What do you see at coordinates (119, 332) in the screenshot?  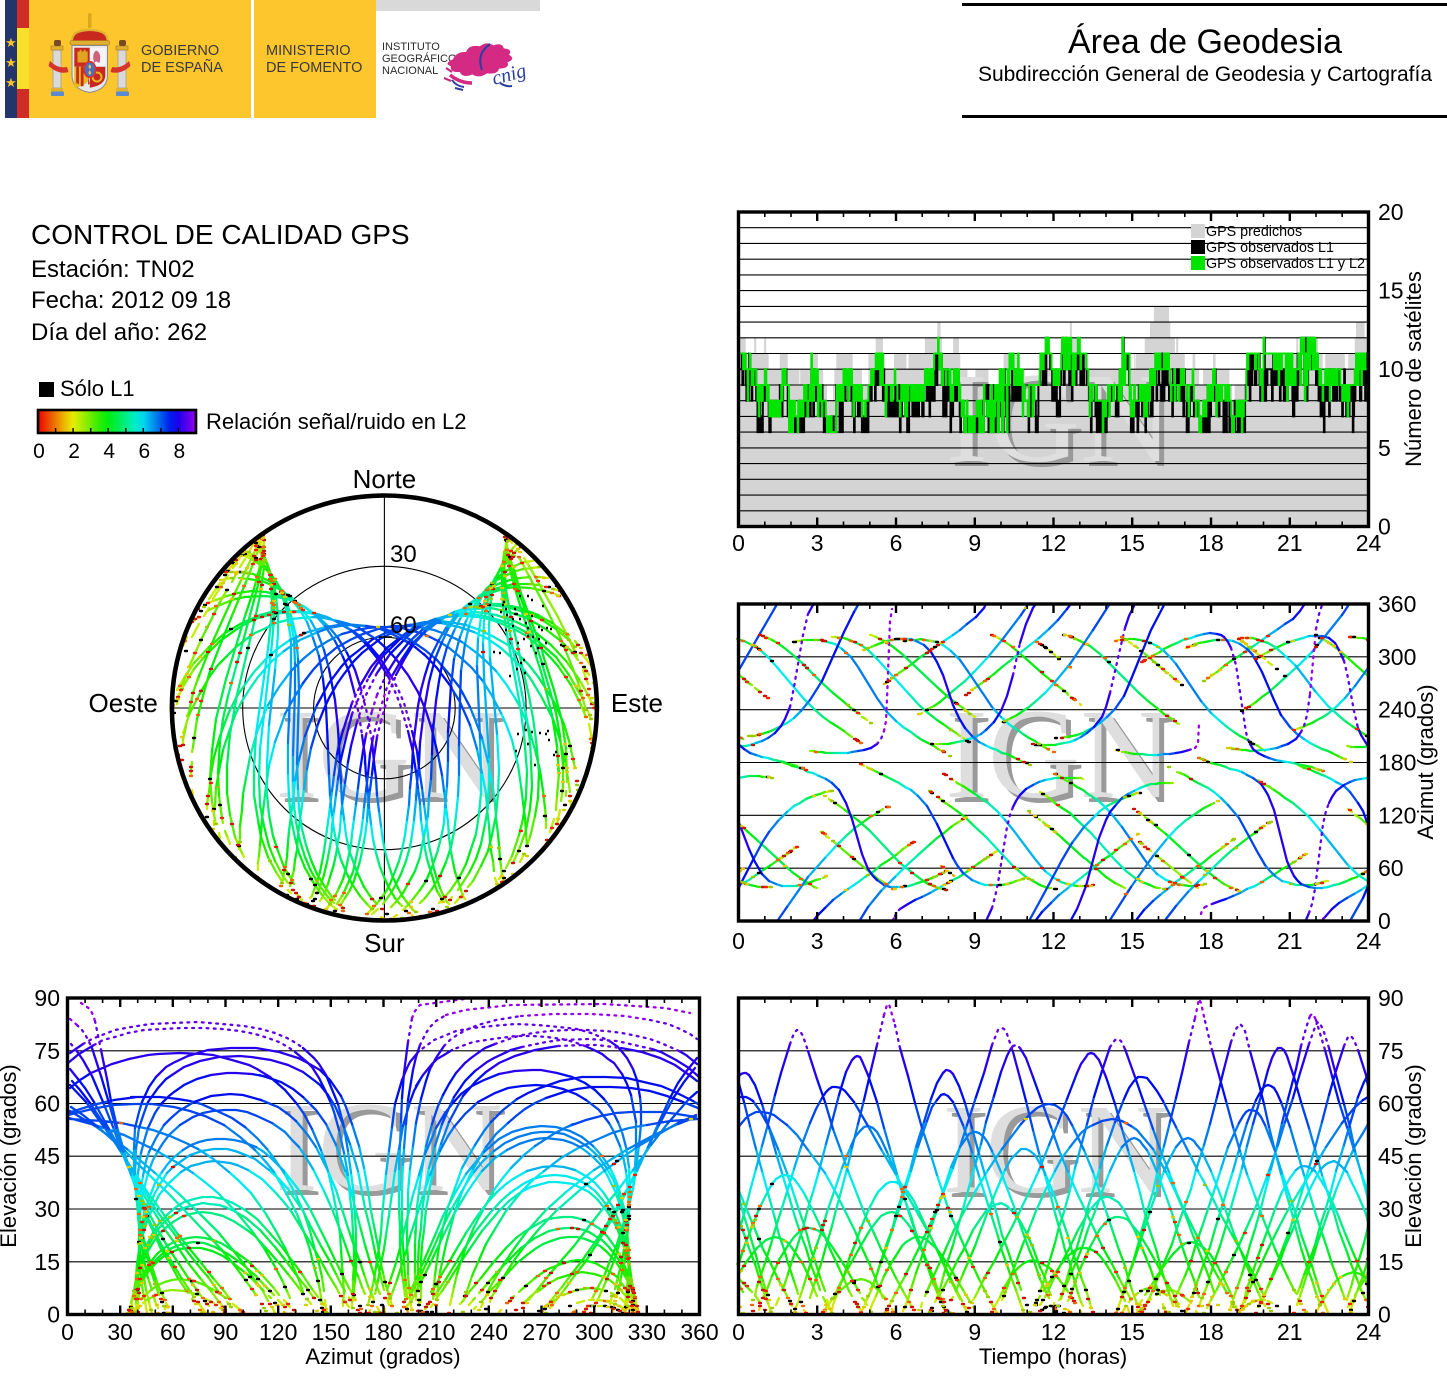 I see `svg-text: Día del año: 262` at bounding box center [119, 332].